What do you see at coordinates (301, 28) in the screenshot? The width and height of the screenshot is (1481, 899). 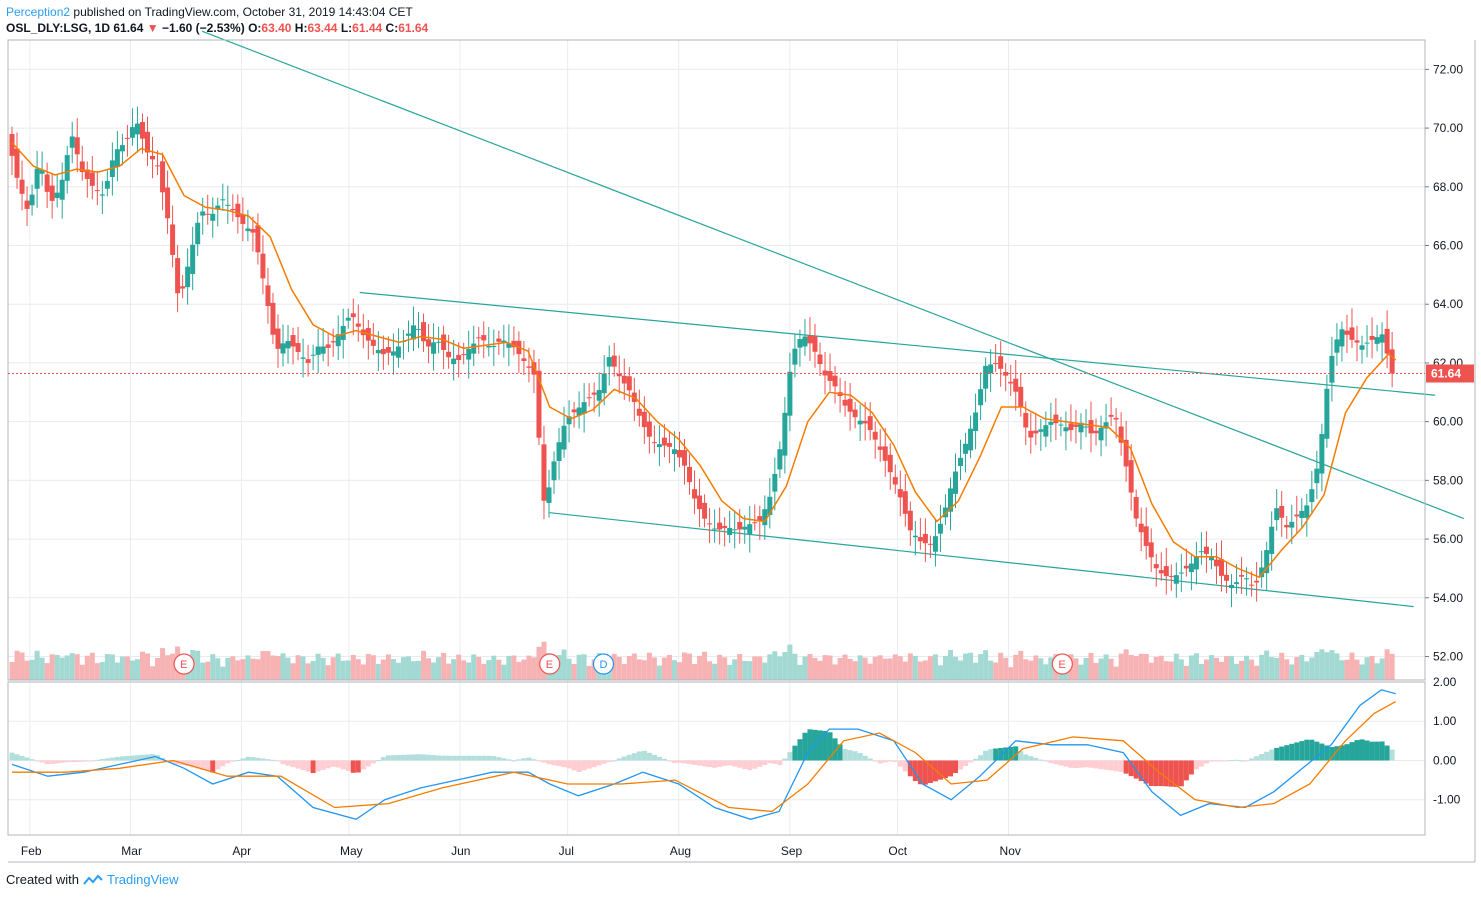 I see `high-label: H:` at bounding box center [301, 28].